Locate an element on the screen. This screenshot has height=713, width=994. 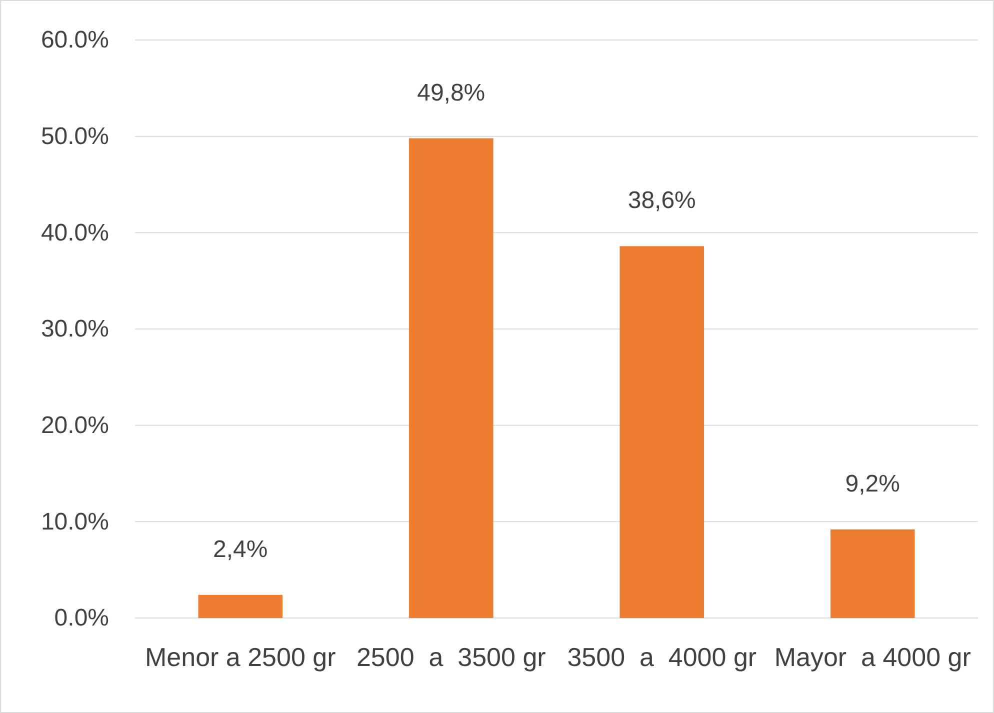
data-label: 49,8% is located at coordinates (451, 92).